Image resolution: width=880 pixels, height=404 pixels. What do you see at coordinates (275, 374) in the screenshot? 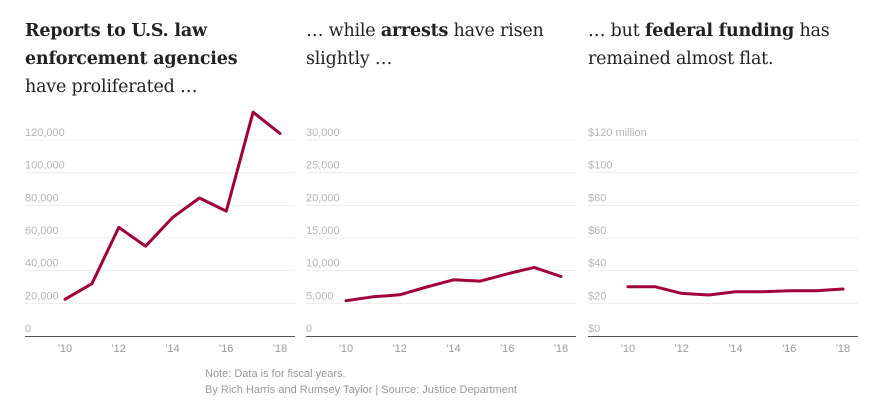
I see `note-text: Note: Data is for fiscal years.` at bounding box center [275, 374].